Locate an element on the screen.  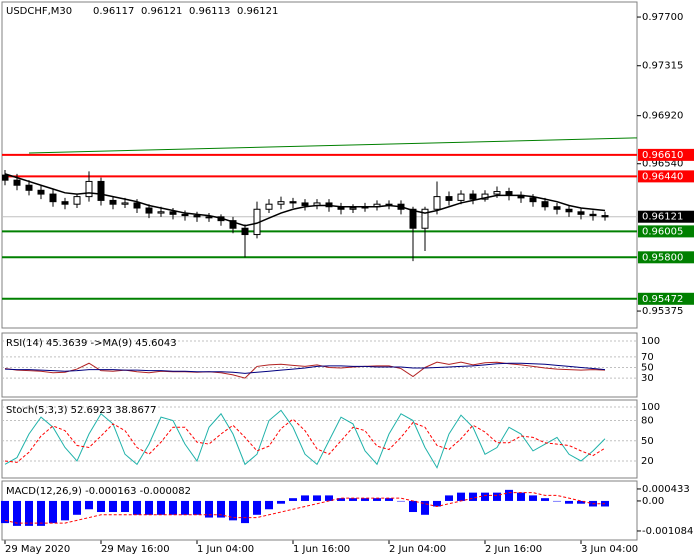
panel-frame is located at coordinates (319, 365).